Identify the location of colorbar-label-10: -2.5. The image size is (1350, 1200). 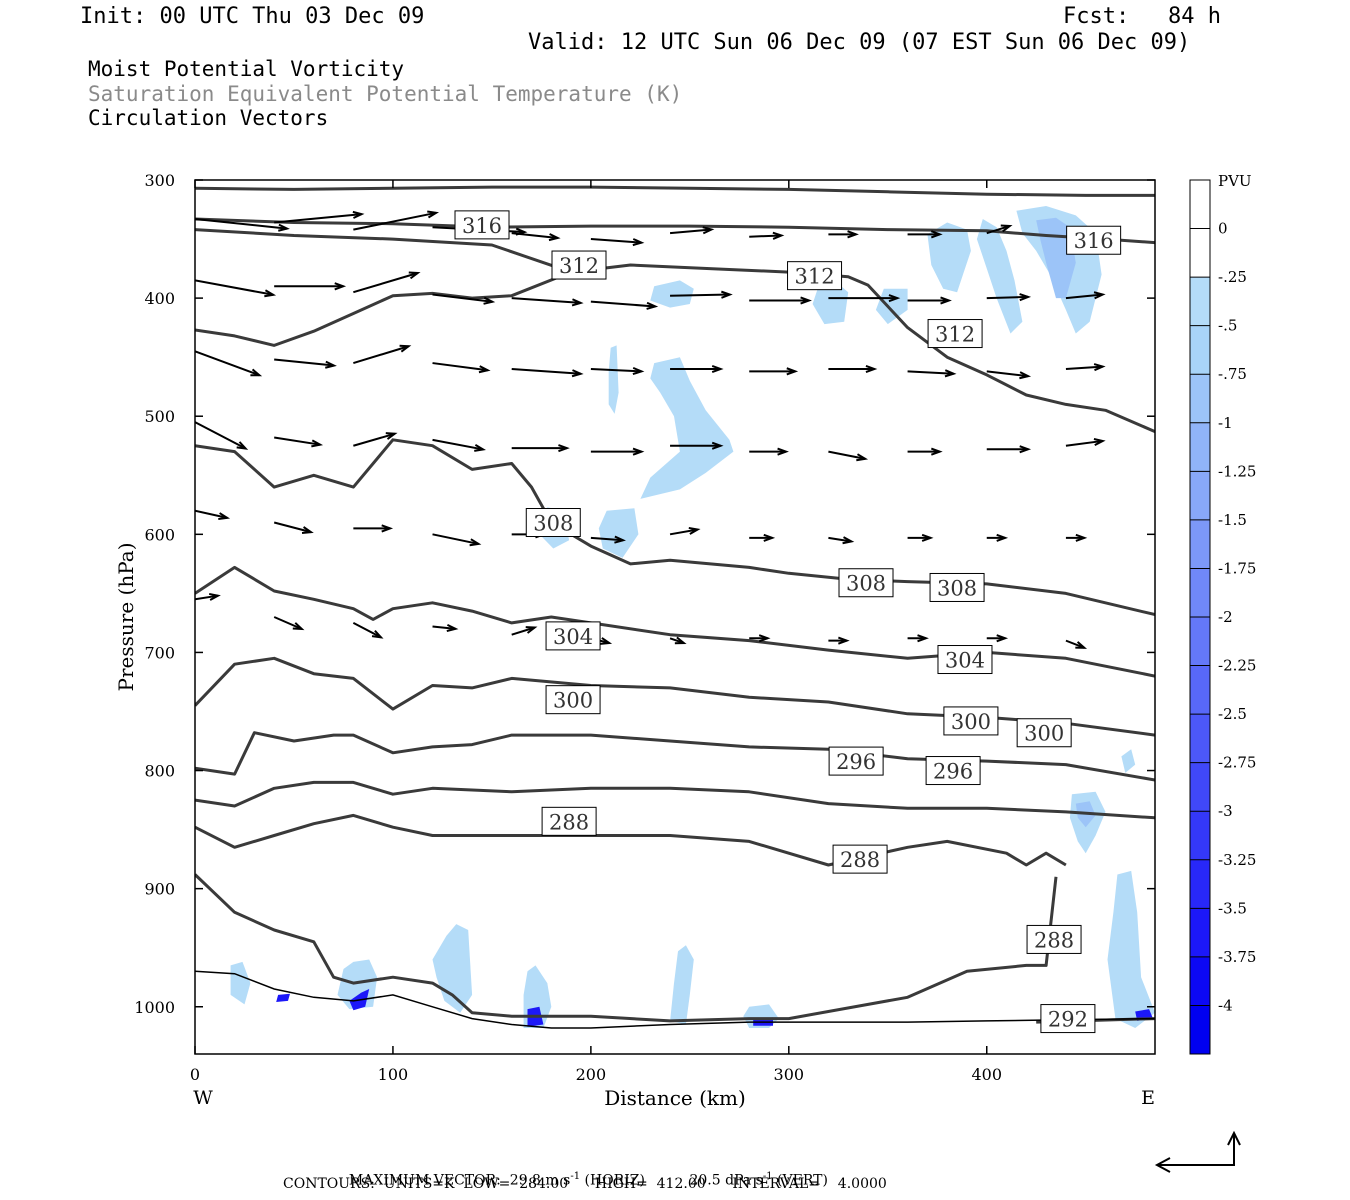
(1232, 714).